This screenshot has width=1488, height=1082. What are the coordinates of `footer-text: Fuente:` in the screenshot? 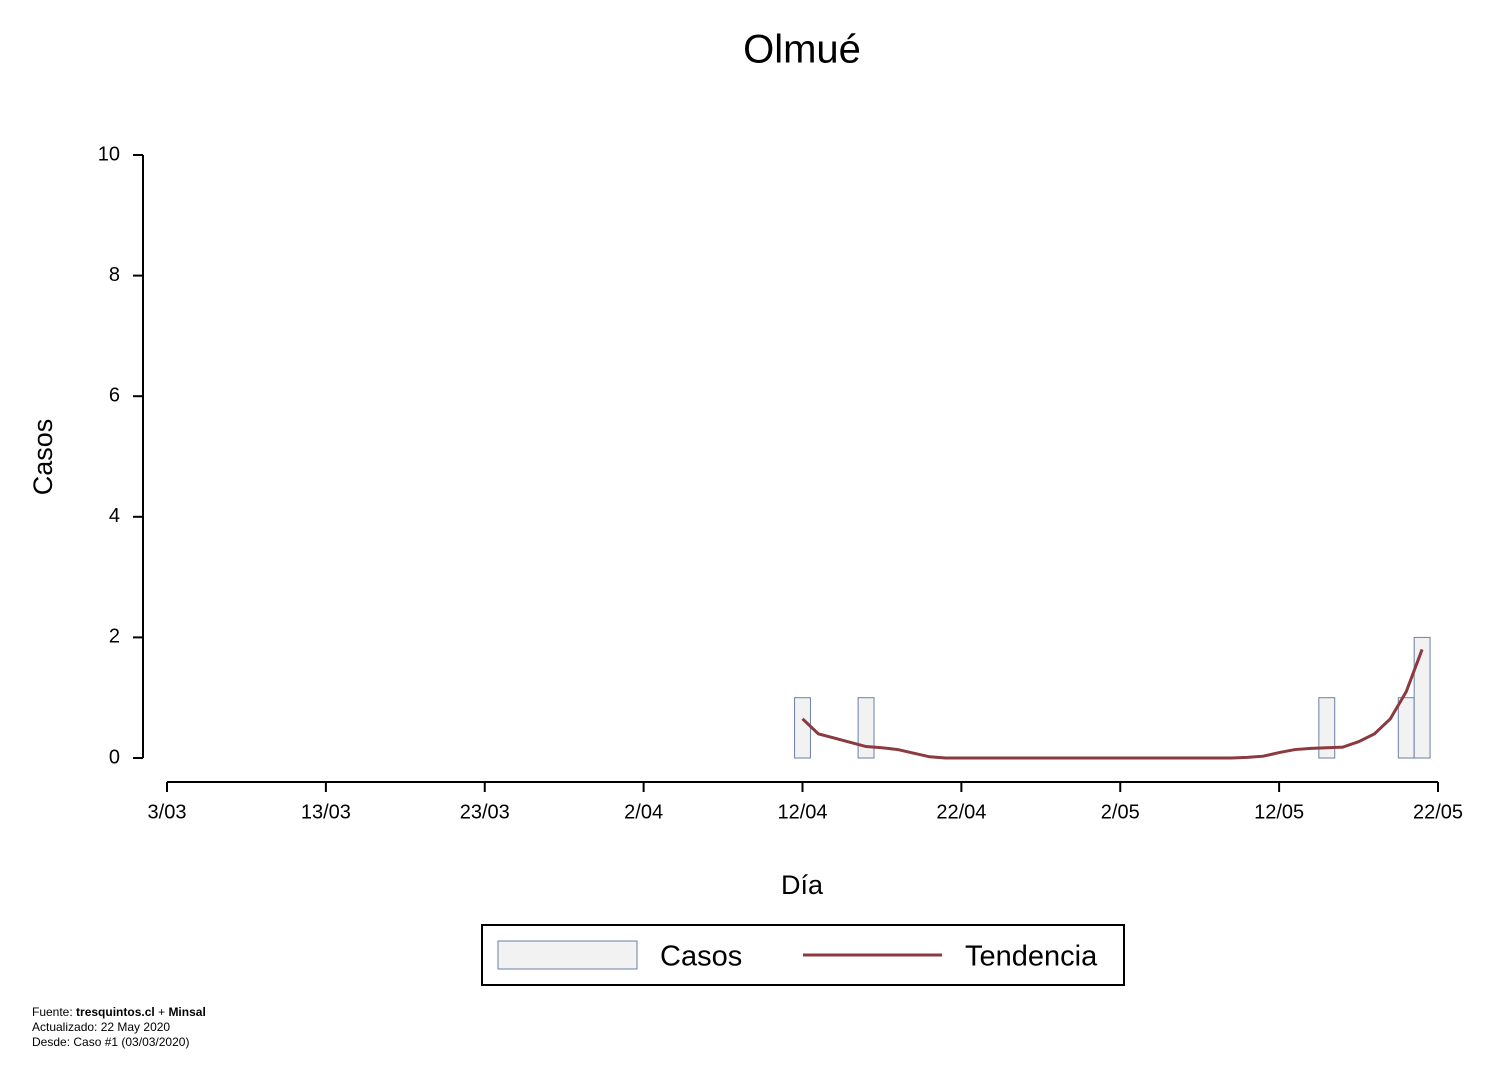 It's located at (52, 1012).